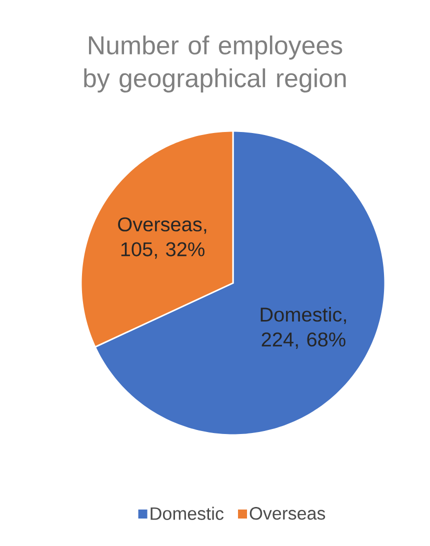  What do you see at coordinates (187, 513) in the screenshot?
I see `legend-label: Domestic` at bounding box center [187, 513].